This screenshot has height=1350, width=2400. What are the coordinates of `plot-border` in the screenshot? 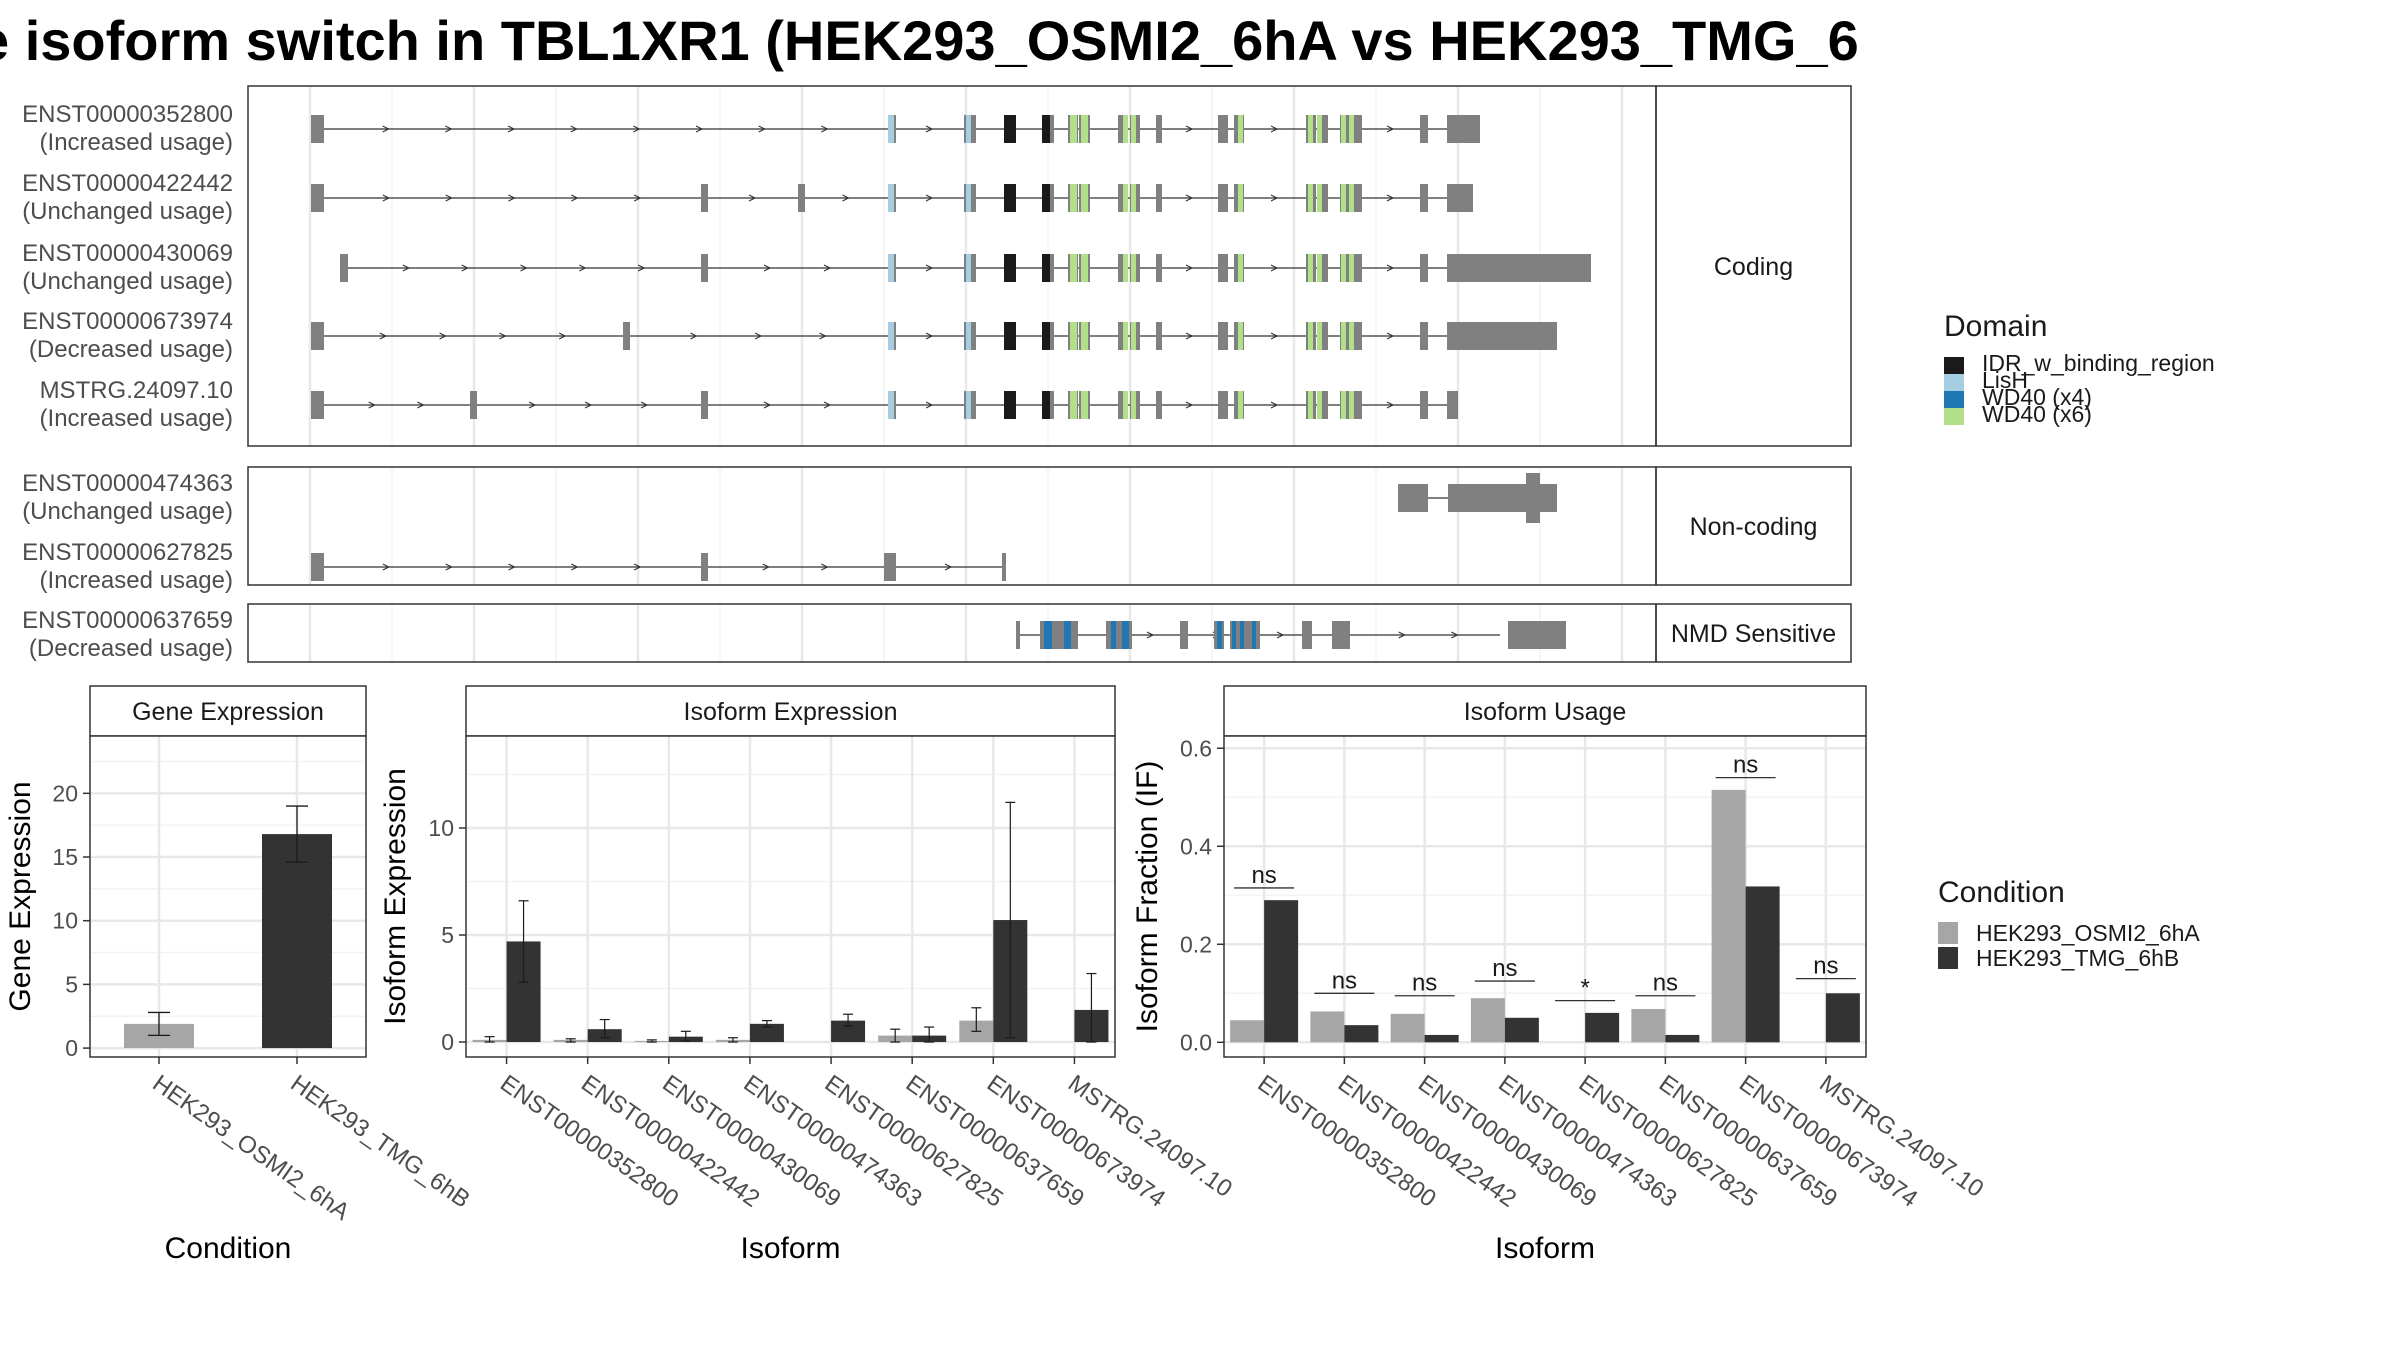 It's located at (790, 896).